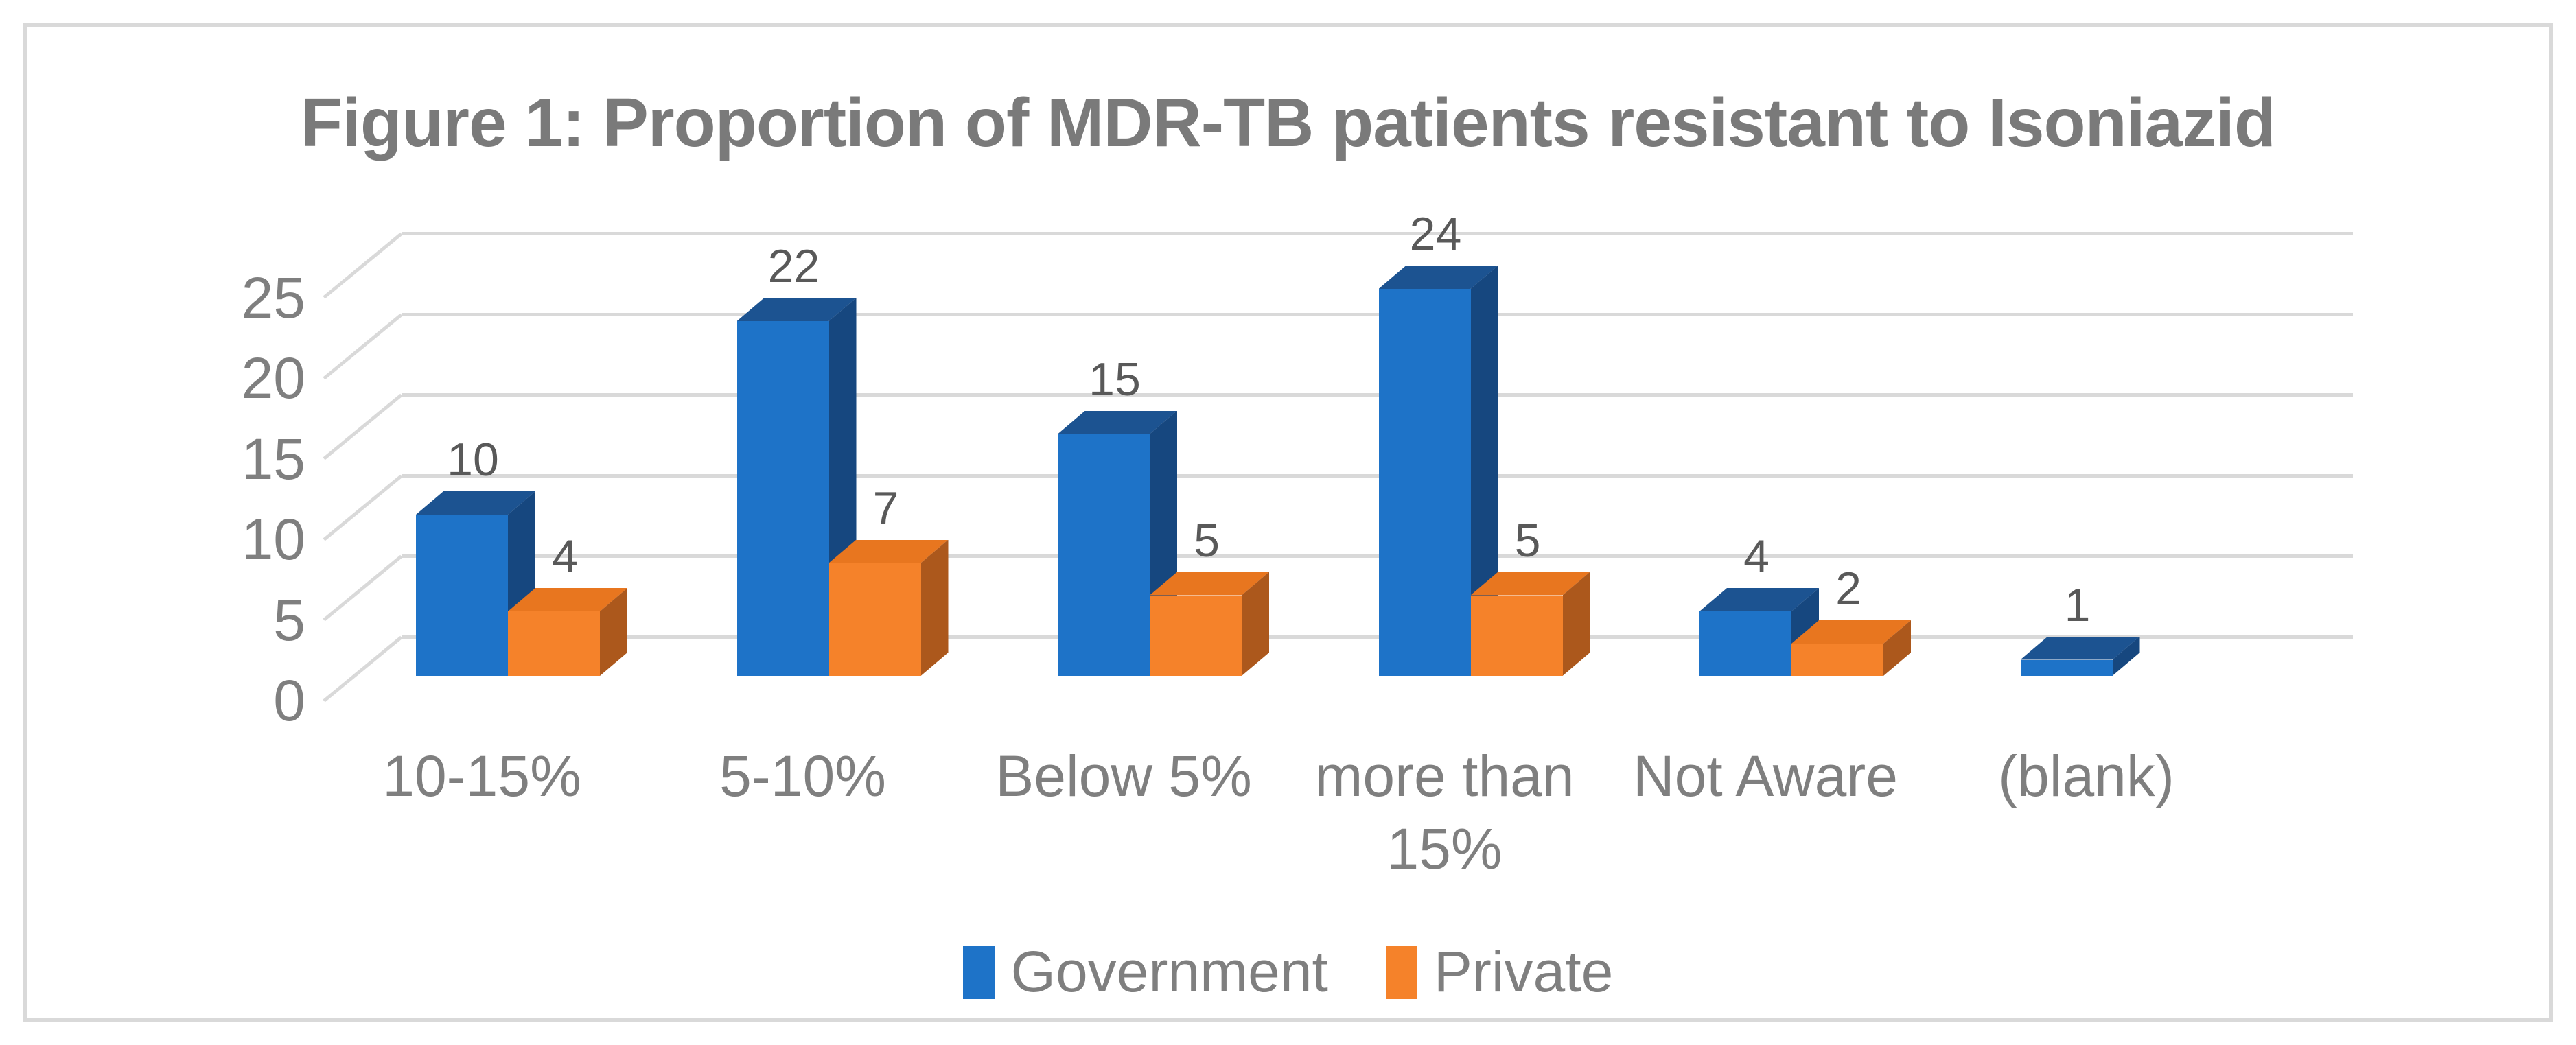 This screenshot has width=2576, height=1045. What do you see at coordinates (1848, 589) in the screenshot?
I see `data-label-private-Not Aware: 2` at bounding box center [1848, 589].